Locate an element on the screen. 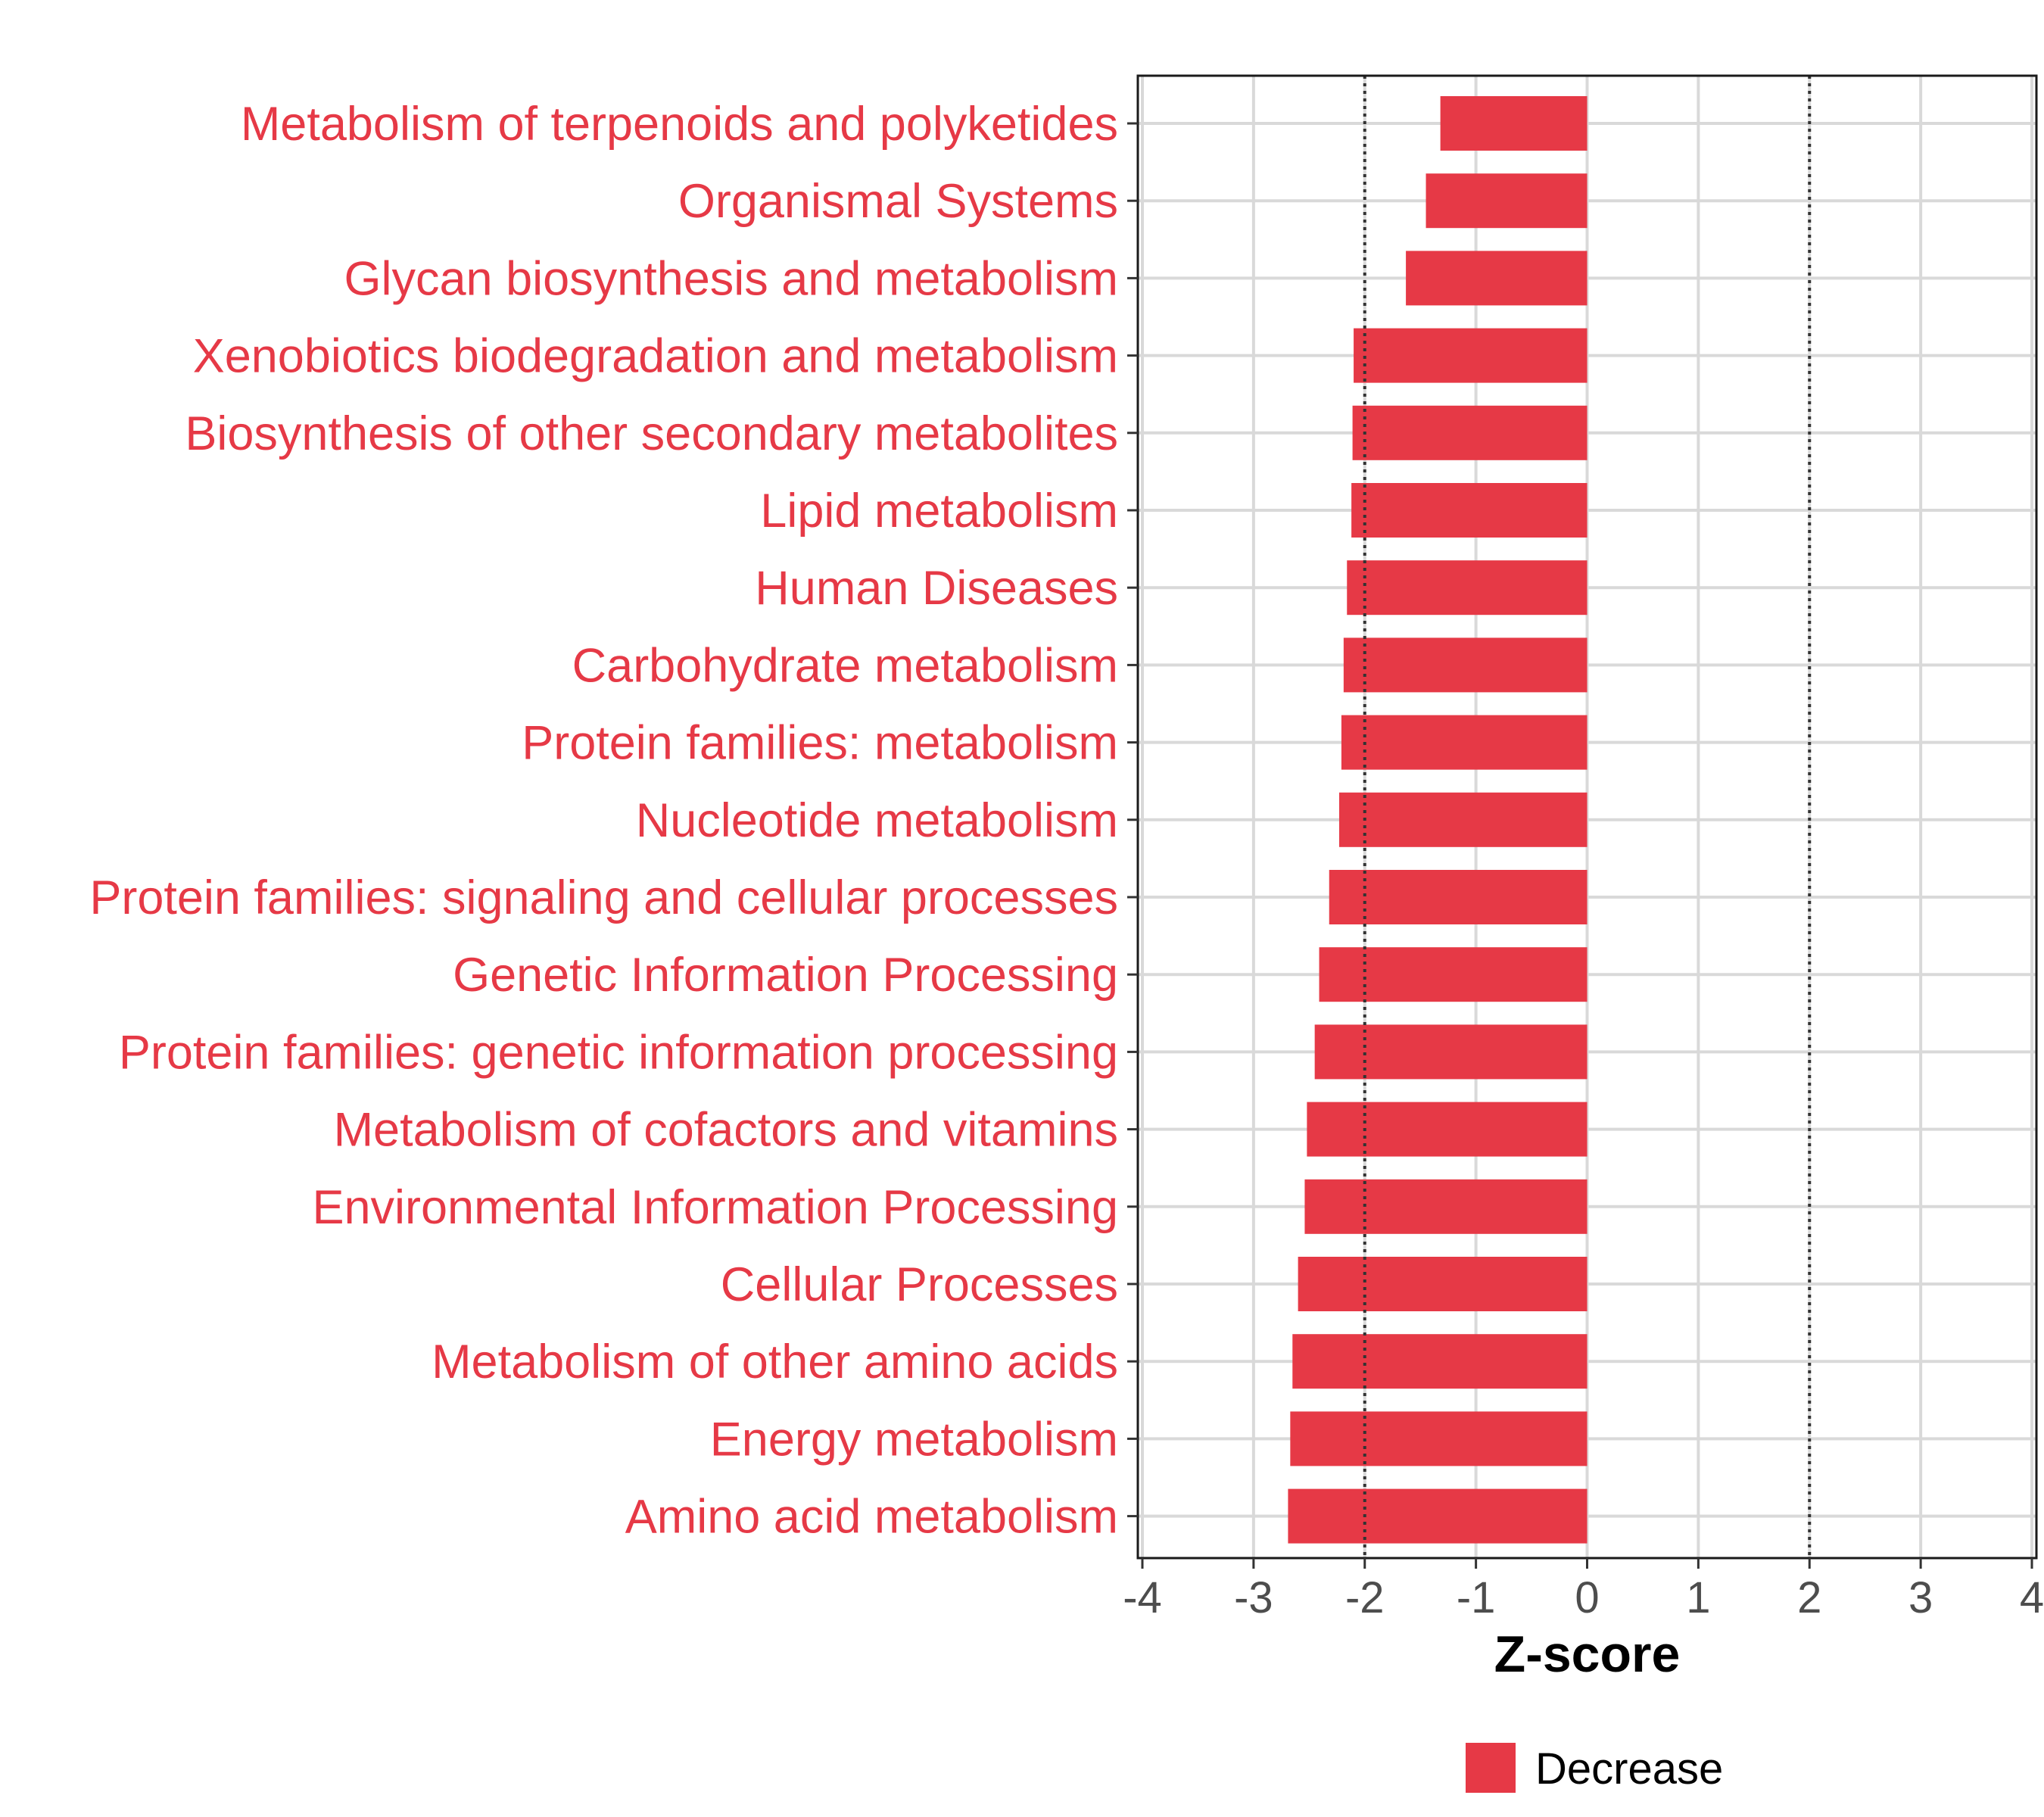  category-label: Carbohydrate metabolism is located at coordinates (845, 665).